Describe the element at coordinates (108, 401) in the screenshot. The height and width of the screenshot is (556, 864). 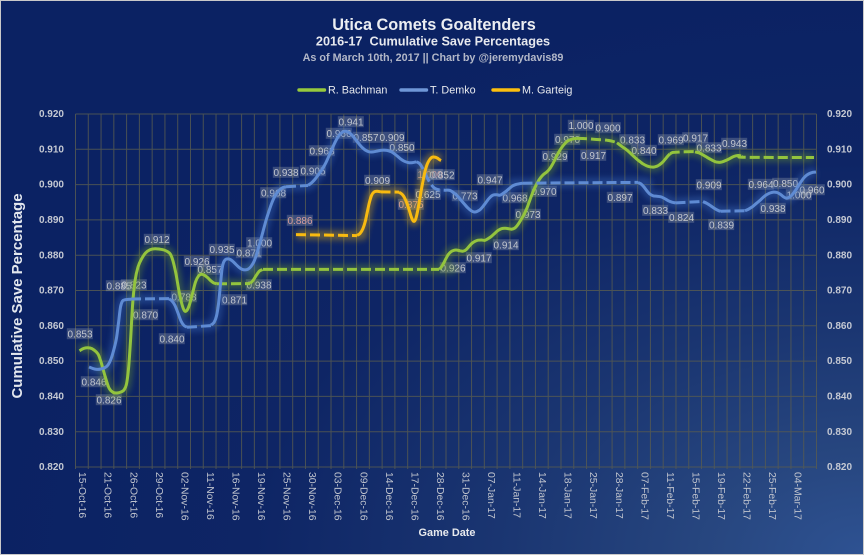
I see `svg-text: 0.826` at that location.